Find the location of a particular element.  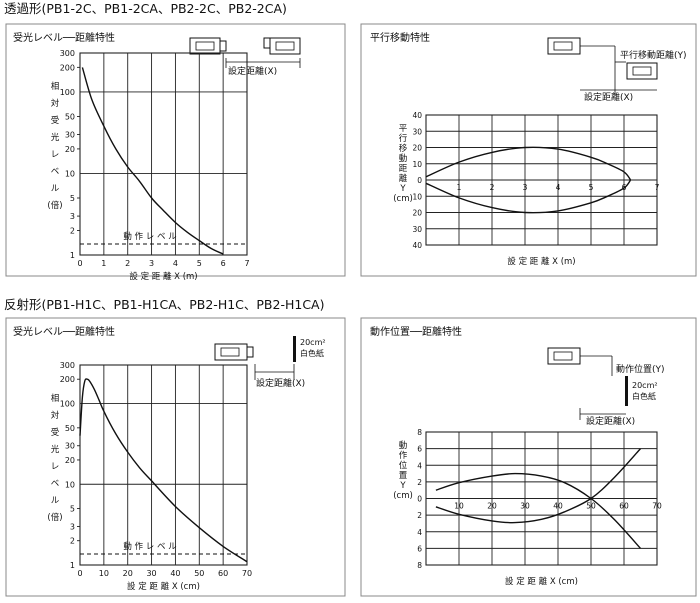

plot-frame-c4 is located at coordinates (541, 498).